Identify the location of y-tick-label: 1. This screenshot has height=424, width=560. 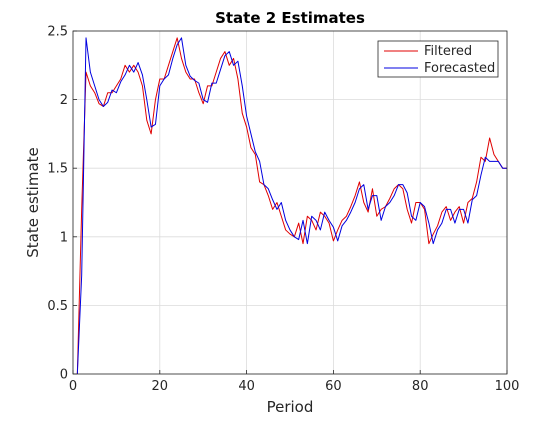
(64, 237).